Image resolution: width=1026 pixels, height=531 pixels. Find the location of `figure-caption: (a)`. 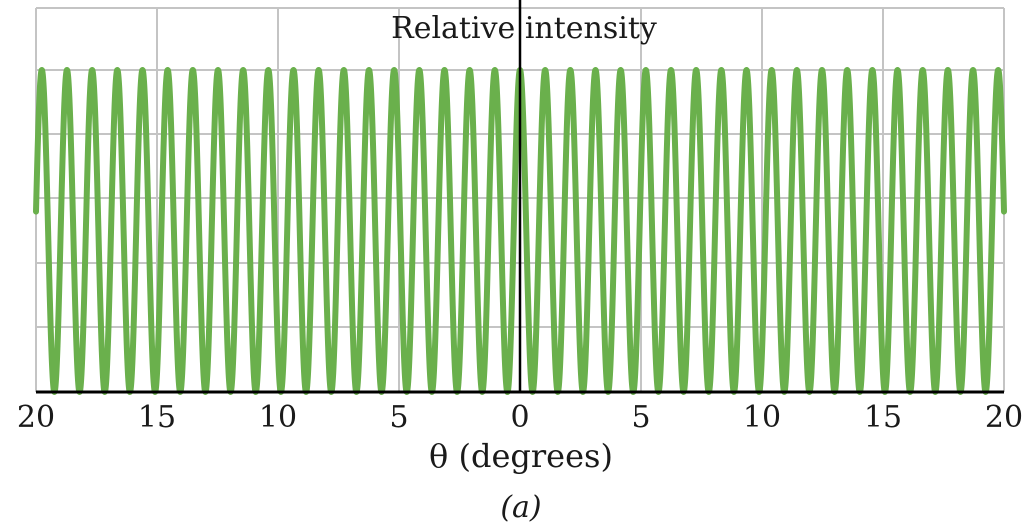

figure-caption: (a) is located at coordinates (520, 507).